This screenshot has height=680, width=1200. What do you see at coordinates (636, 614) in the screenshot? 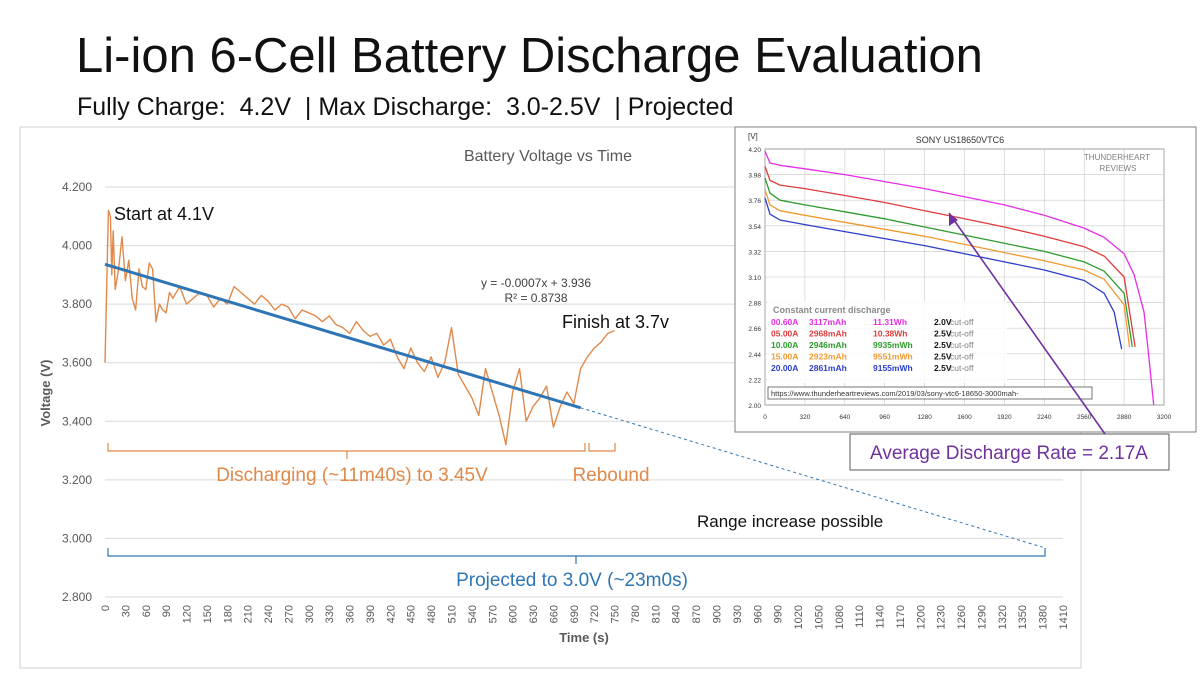
I see `x-tick-label: 780` at bounding box center [636, 614].